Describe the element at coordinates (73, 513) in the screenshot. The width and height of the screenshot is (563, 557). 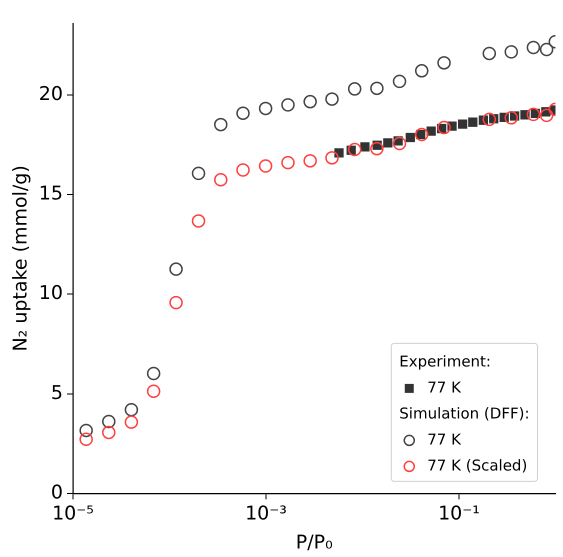
I see `x-tick-label: 10⁻⁵` at that location.